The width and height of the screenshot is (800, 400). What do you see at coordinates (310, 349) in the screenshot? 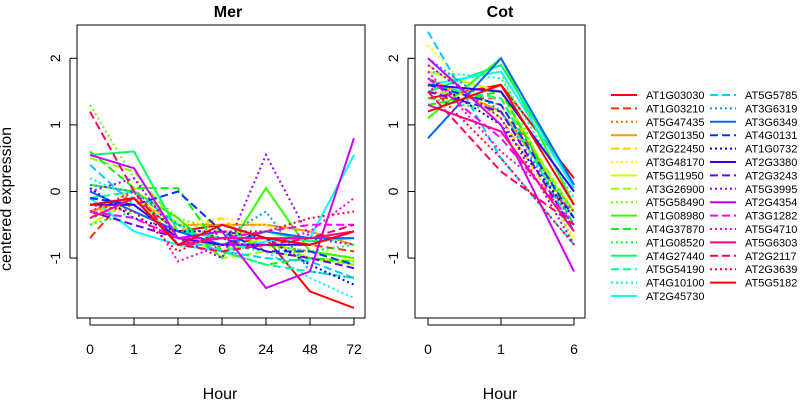
I see `mer-x-tick-label: 48` at bounding box center [310, 349].